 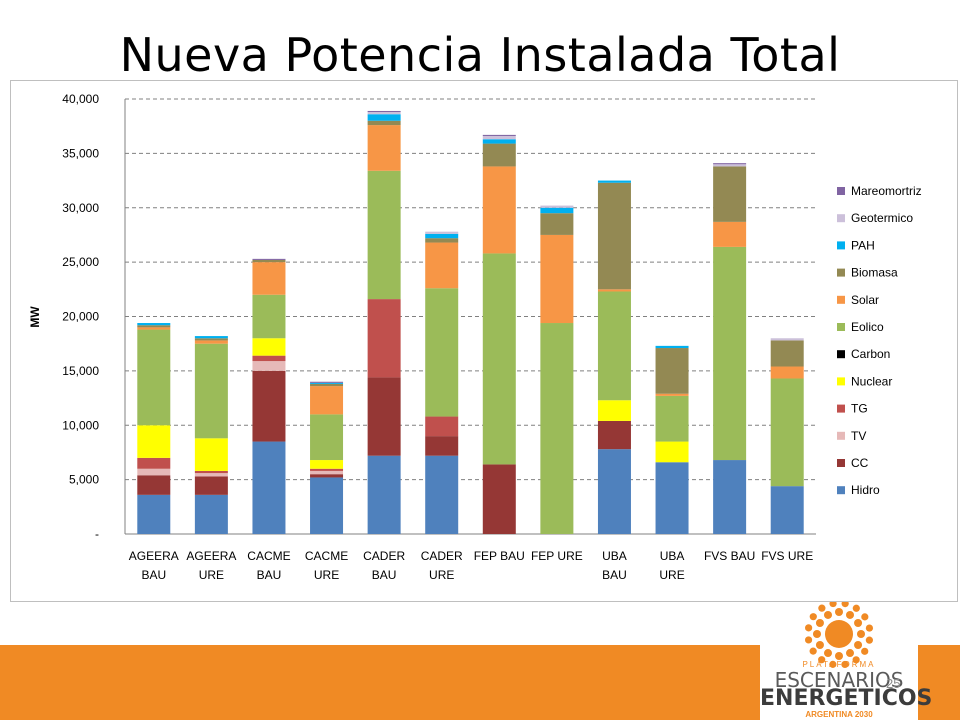 I want to click on page-number: 25, so click(x=893, y=683).